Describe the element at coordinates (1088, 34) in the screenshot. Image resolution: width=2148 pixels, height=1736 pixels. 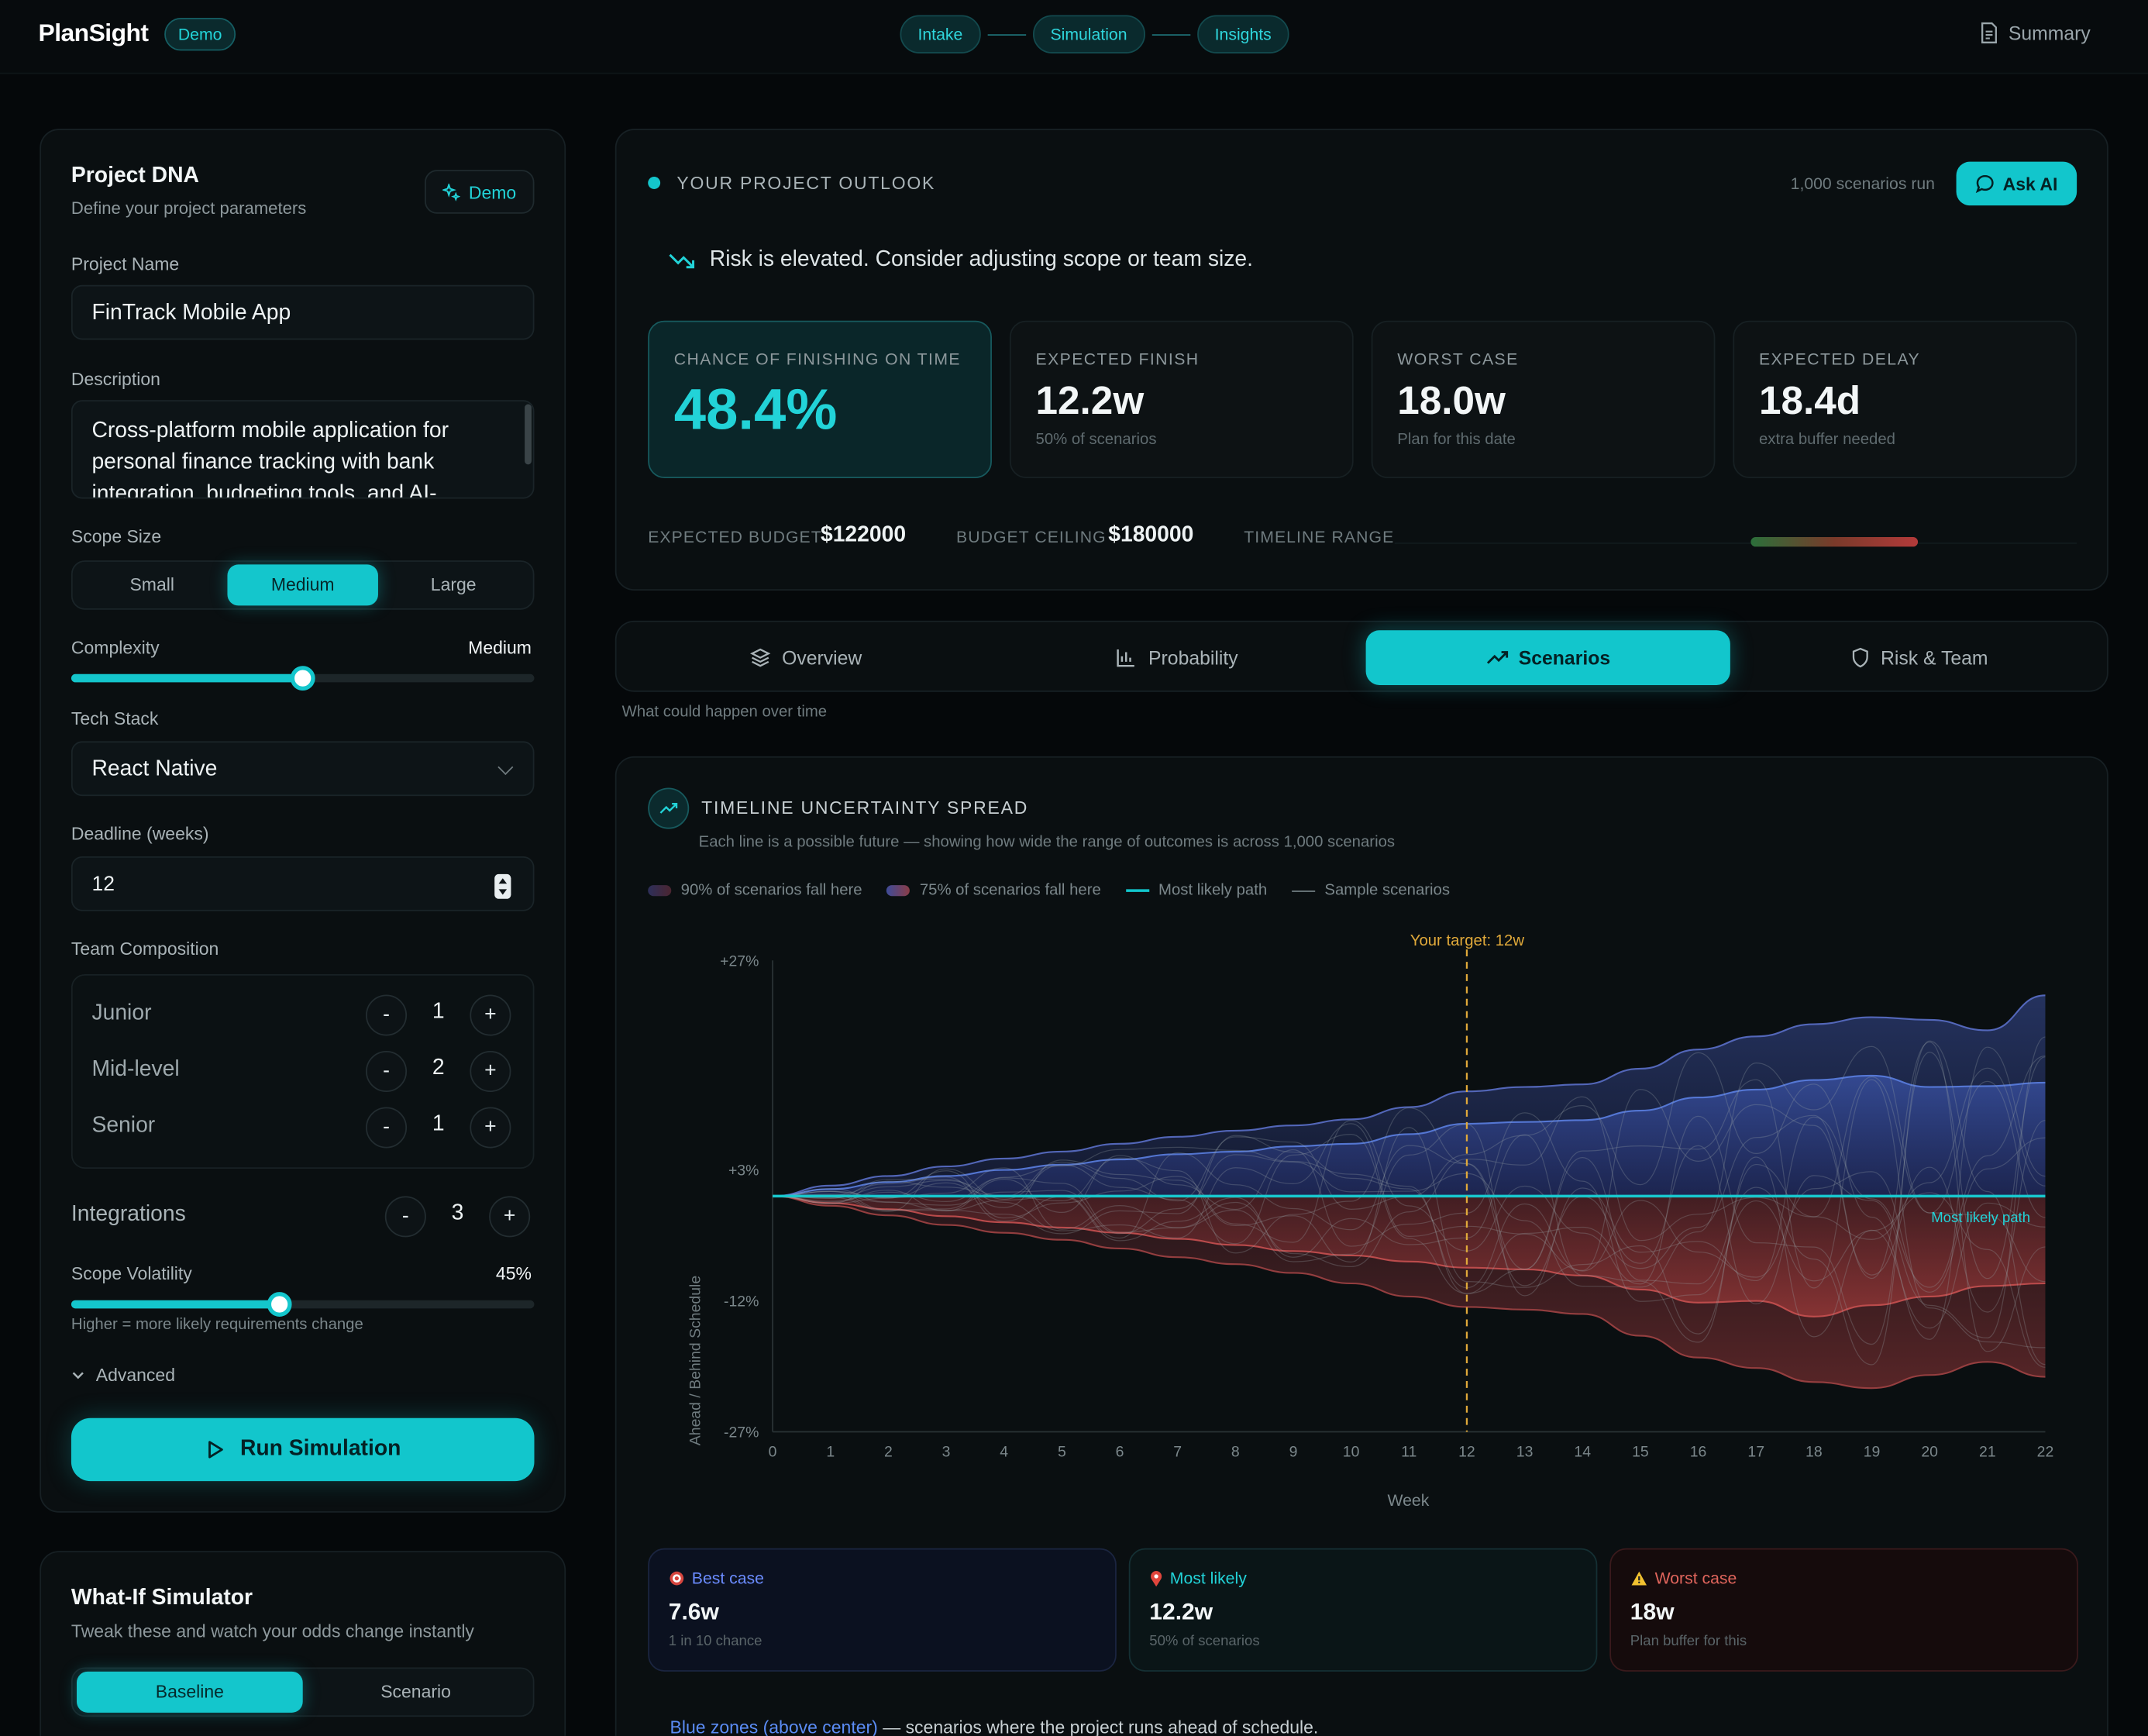
I see `step-simulation: Simulation` at that location.